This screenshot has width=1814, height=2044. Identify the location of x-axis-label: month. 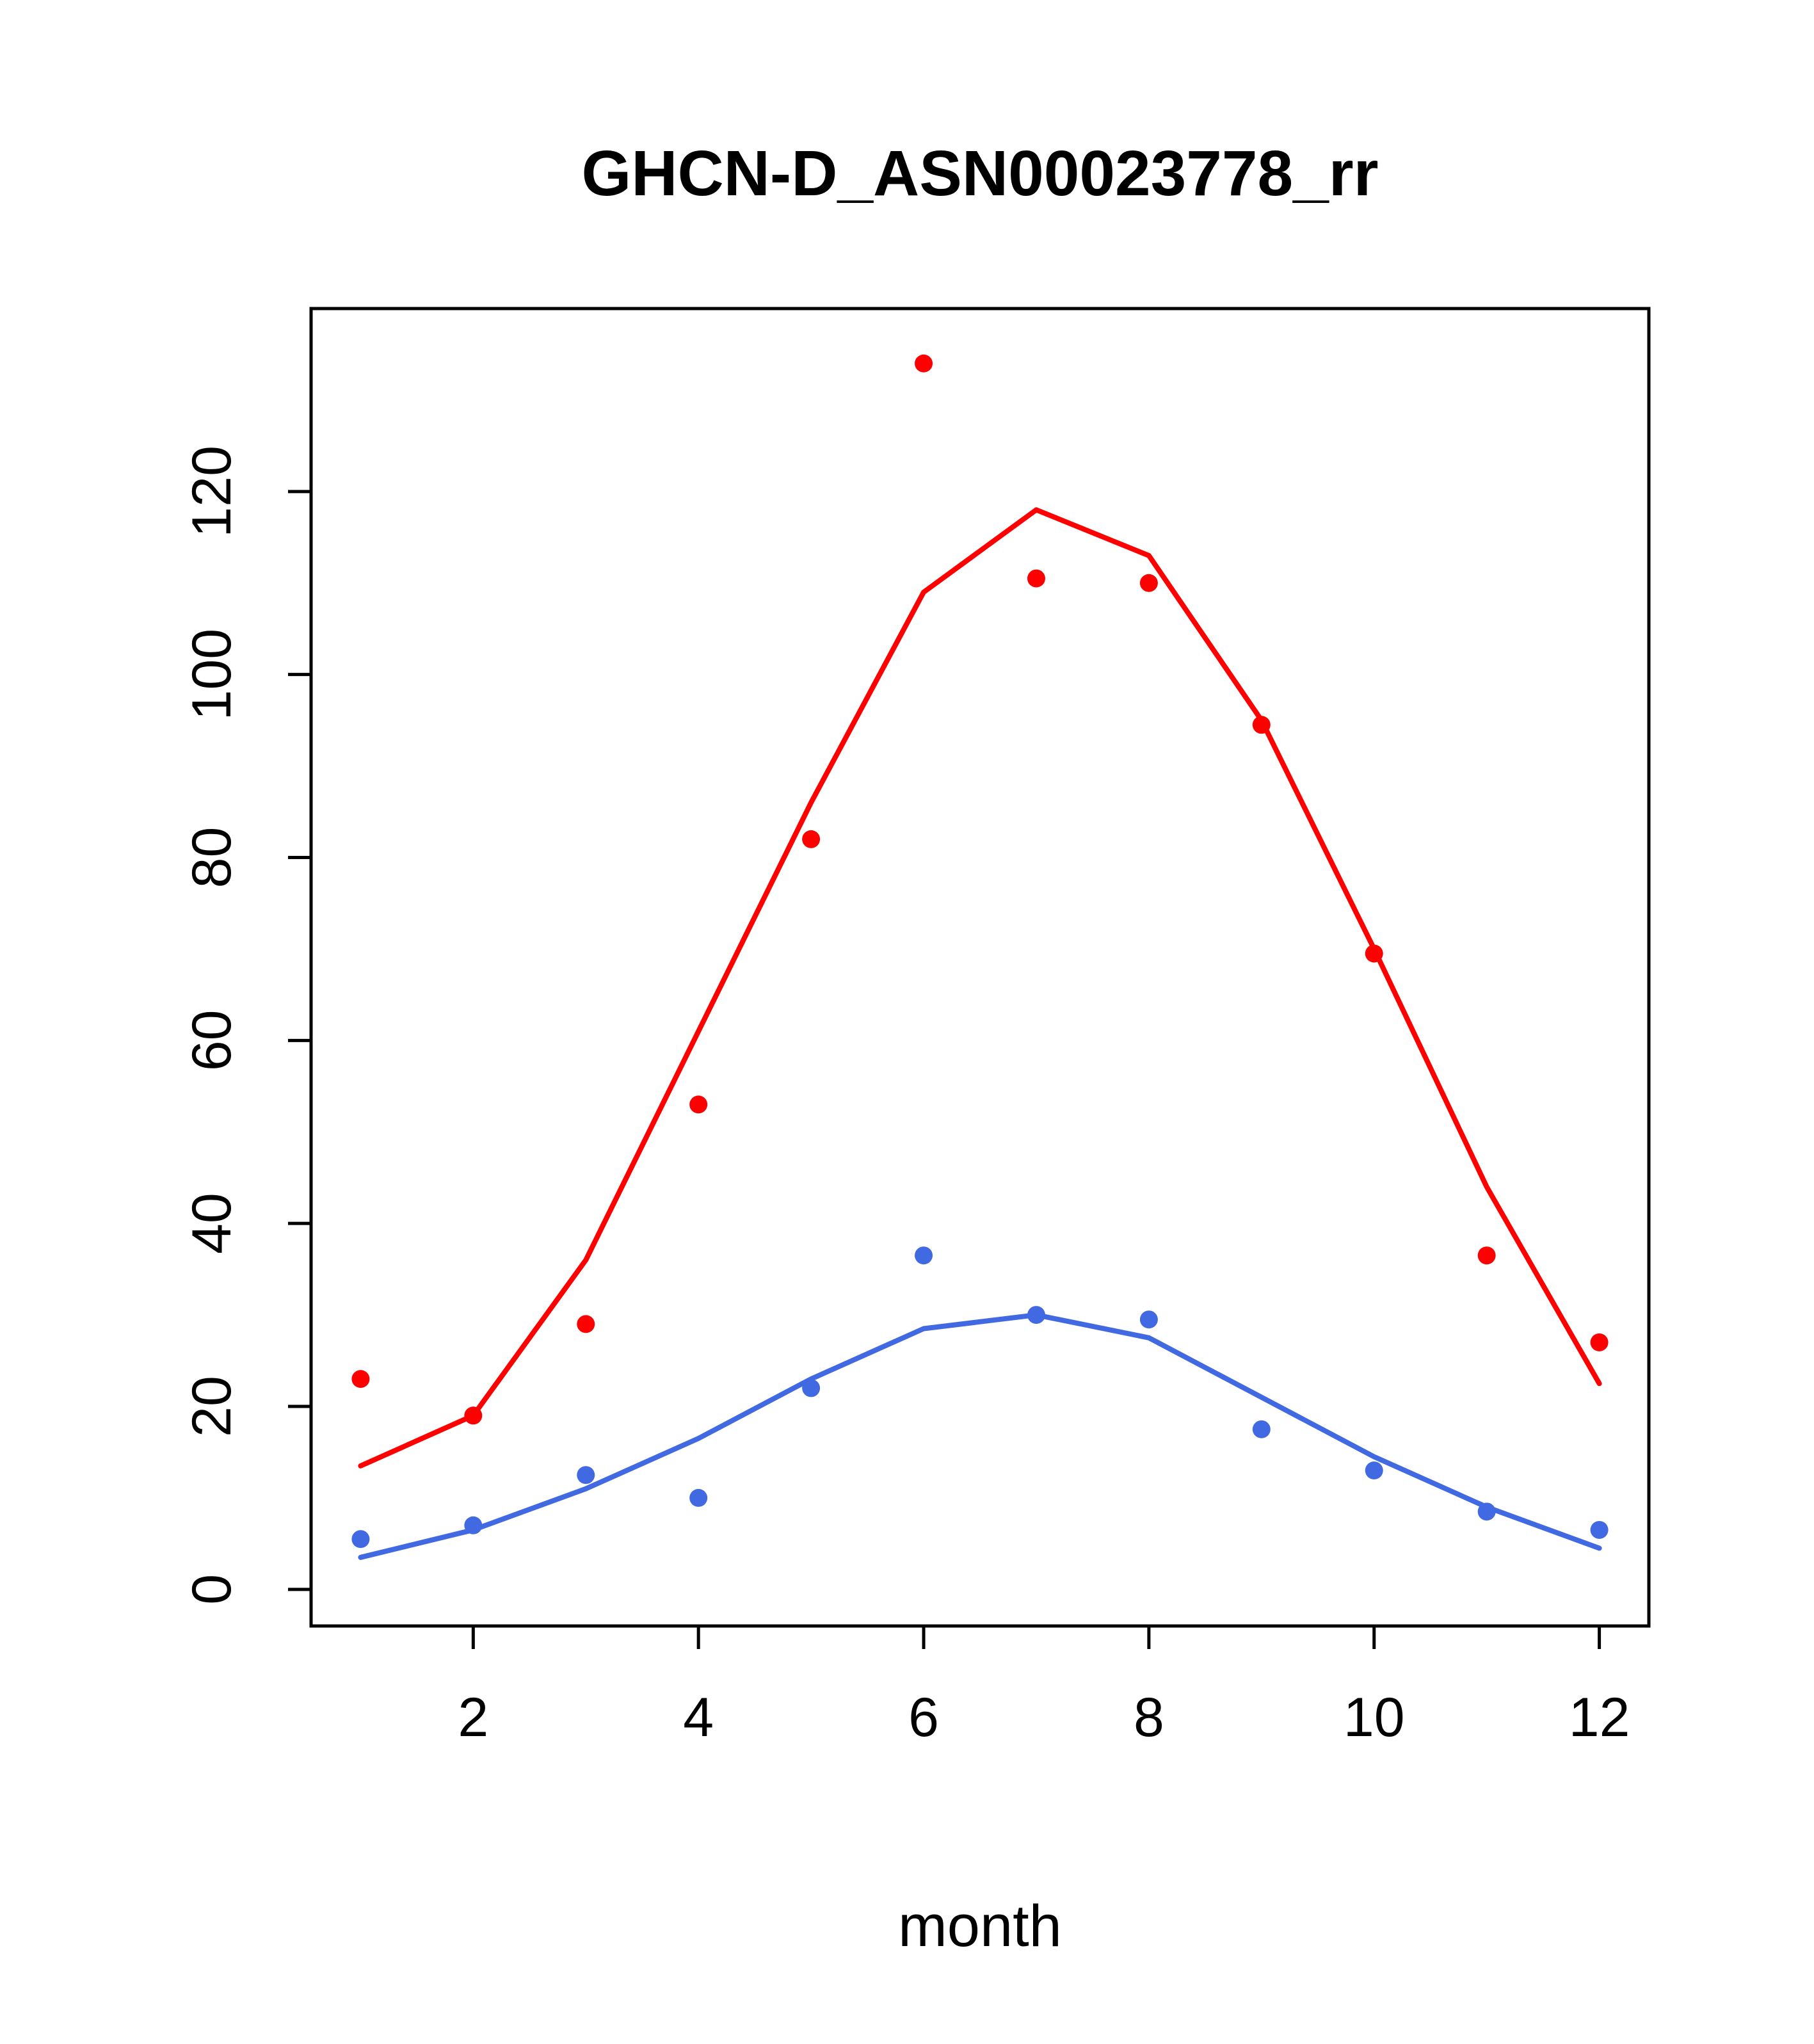
(980, 1926).